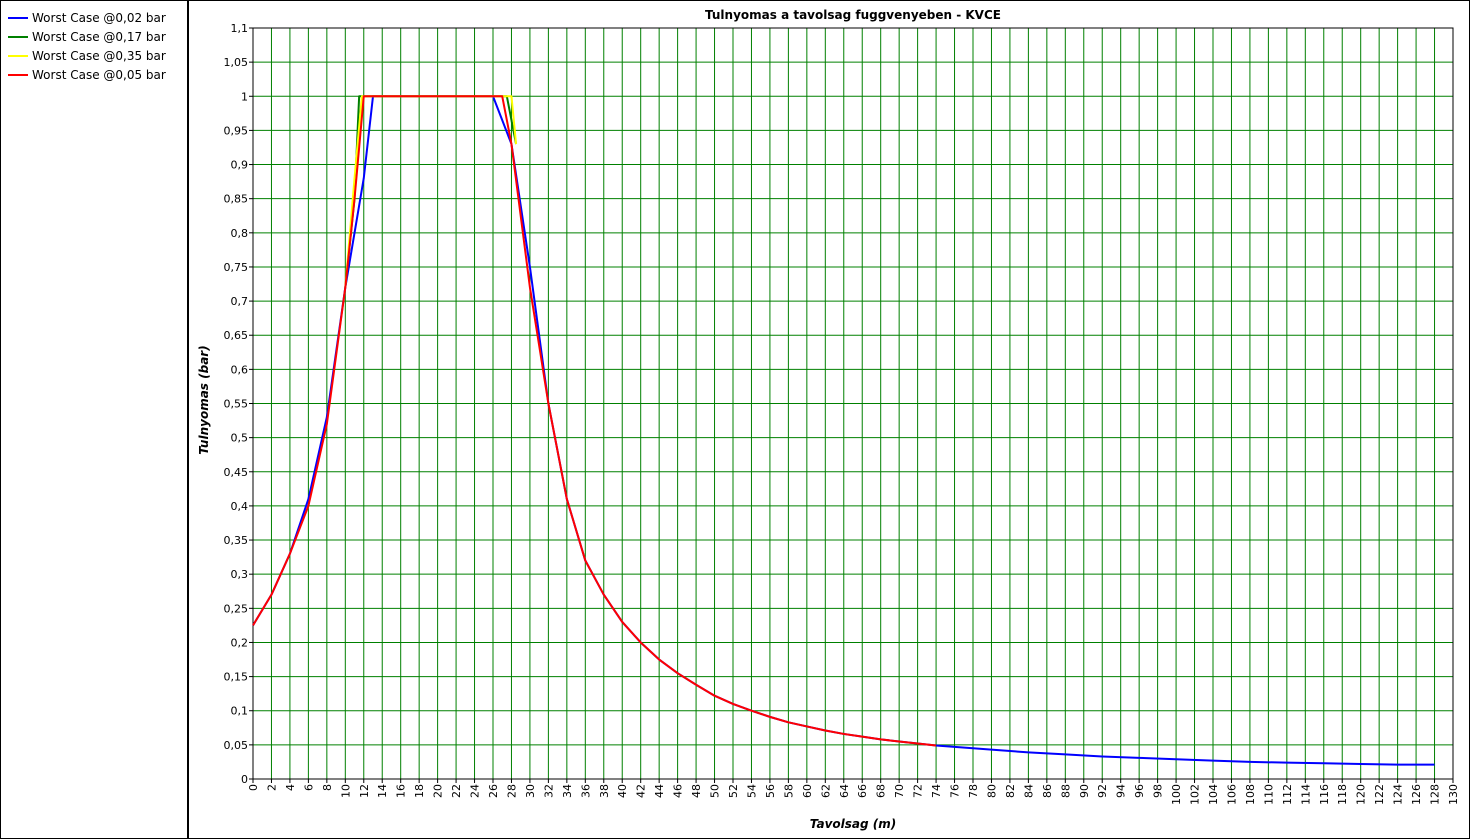 The height and width of the screenshot is (839, 1470). Describe the element at coordinates (236, 404) in the screenshot. I see `y-tick-label: 0,55` at that location.